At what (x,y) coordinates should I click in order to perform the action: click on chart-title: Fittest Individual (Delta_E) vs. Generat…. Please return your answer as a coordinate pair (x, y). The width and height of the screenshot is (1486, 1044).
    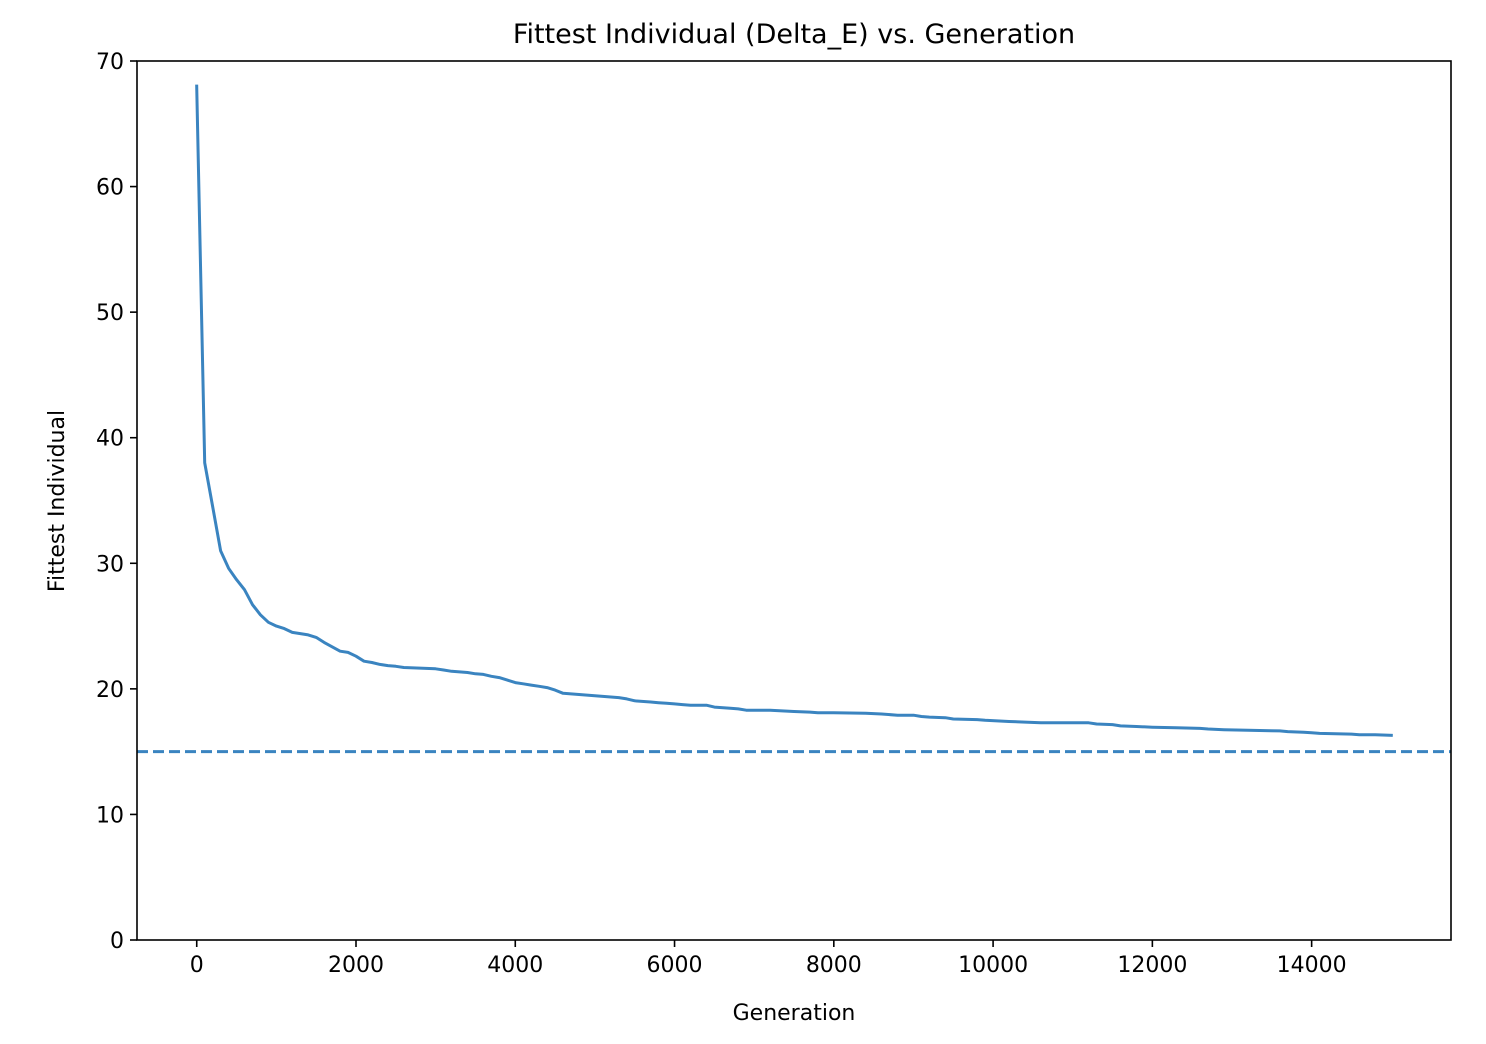
    Looking at the image, I should click on (794, 34).